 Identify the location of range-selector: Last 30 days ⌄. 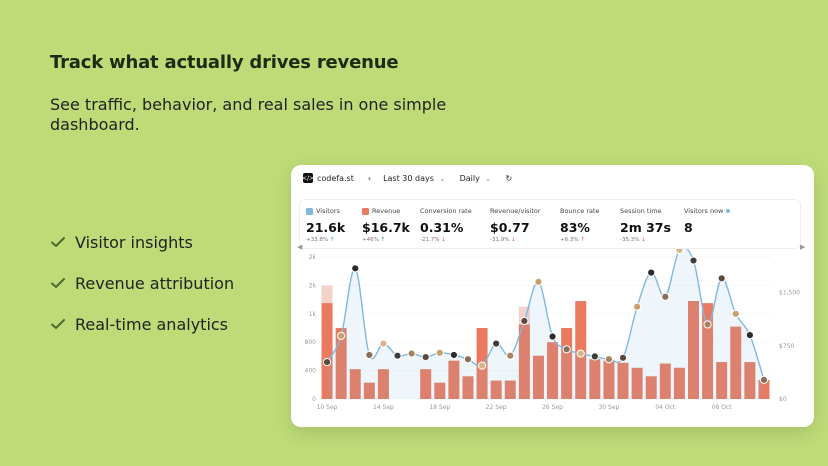
(414, 178).